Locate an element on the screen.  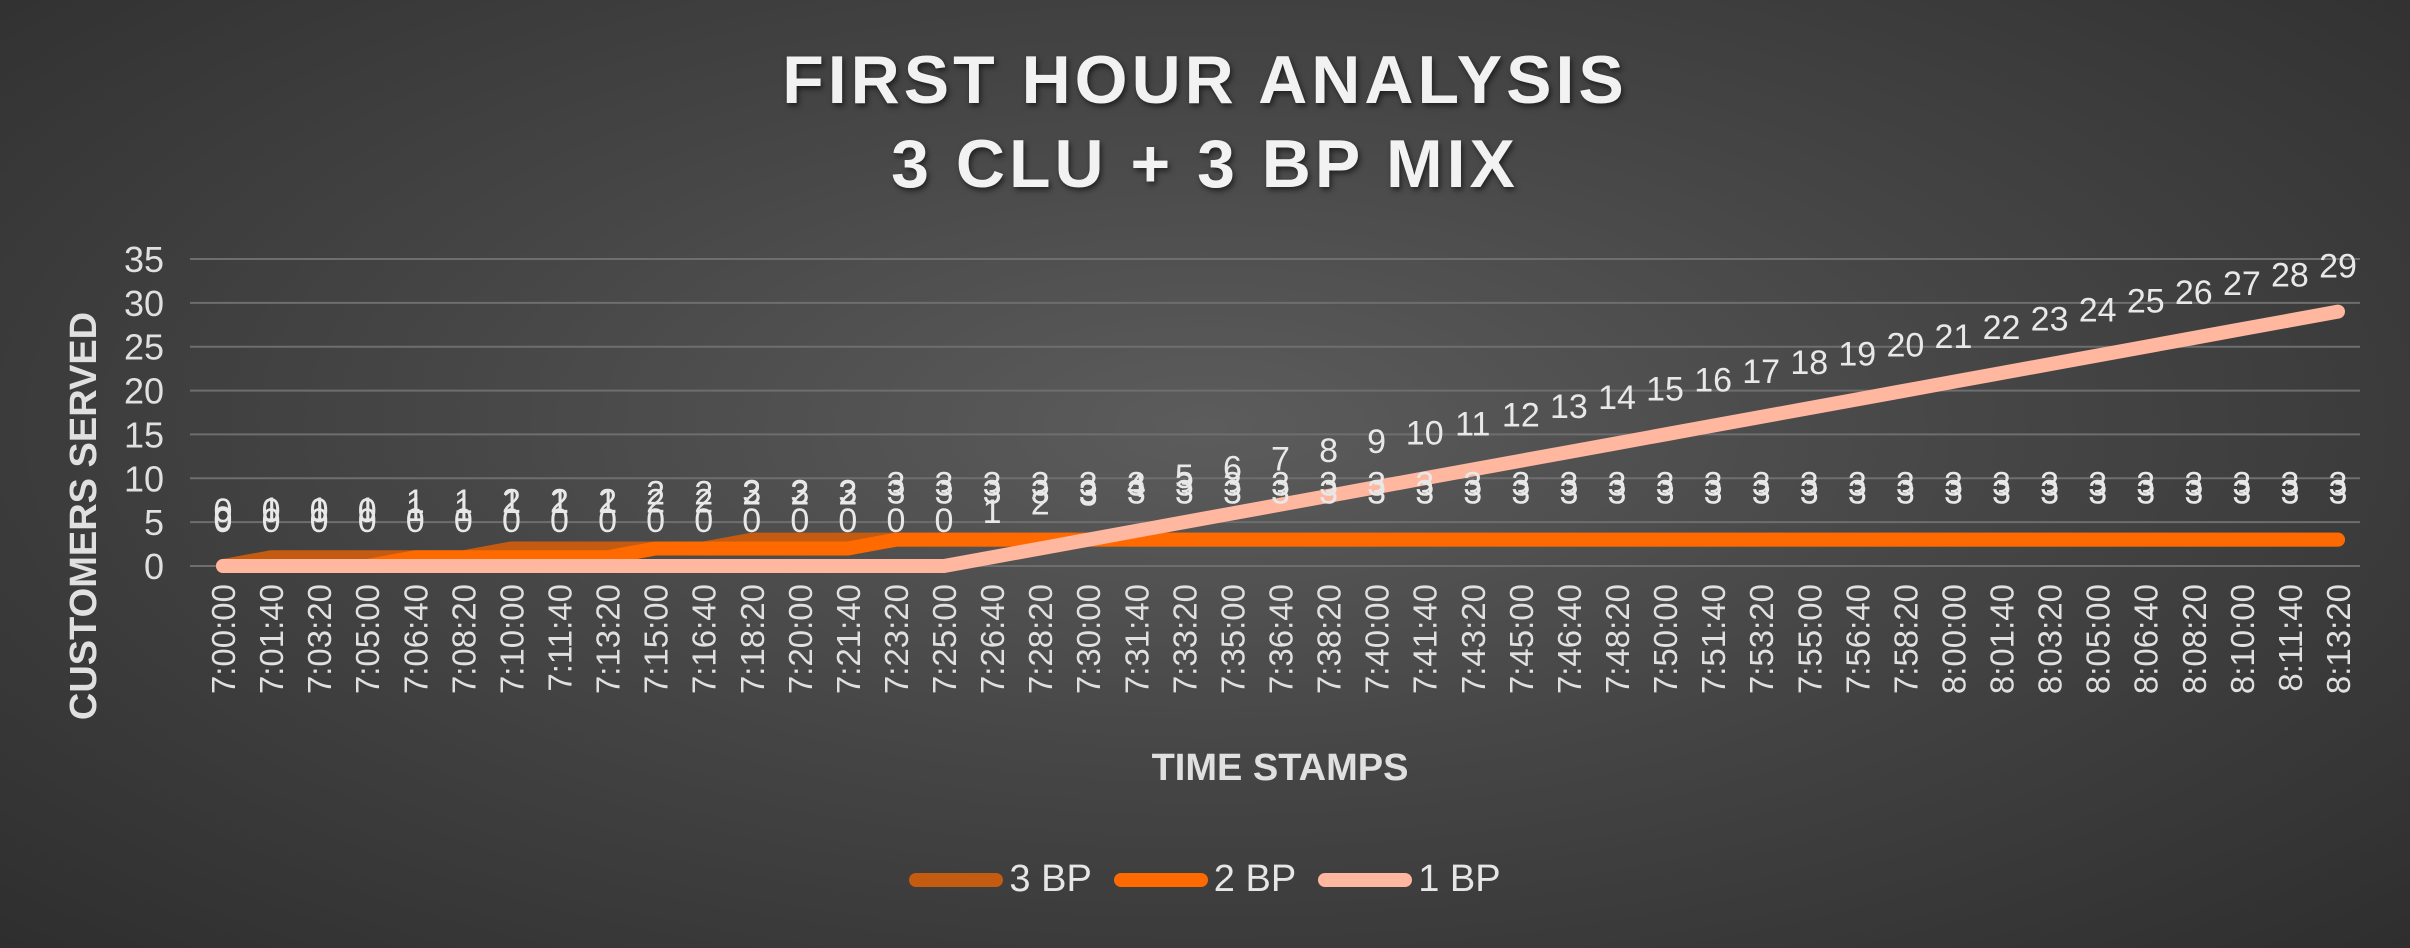
legend-label-1bp: 1 BP is located at coordinates (1459, 879).